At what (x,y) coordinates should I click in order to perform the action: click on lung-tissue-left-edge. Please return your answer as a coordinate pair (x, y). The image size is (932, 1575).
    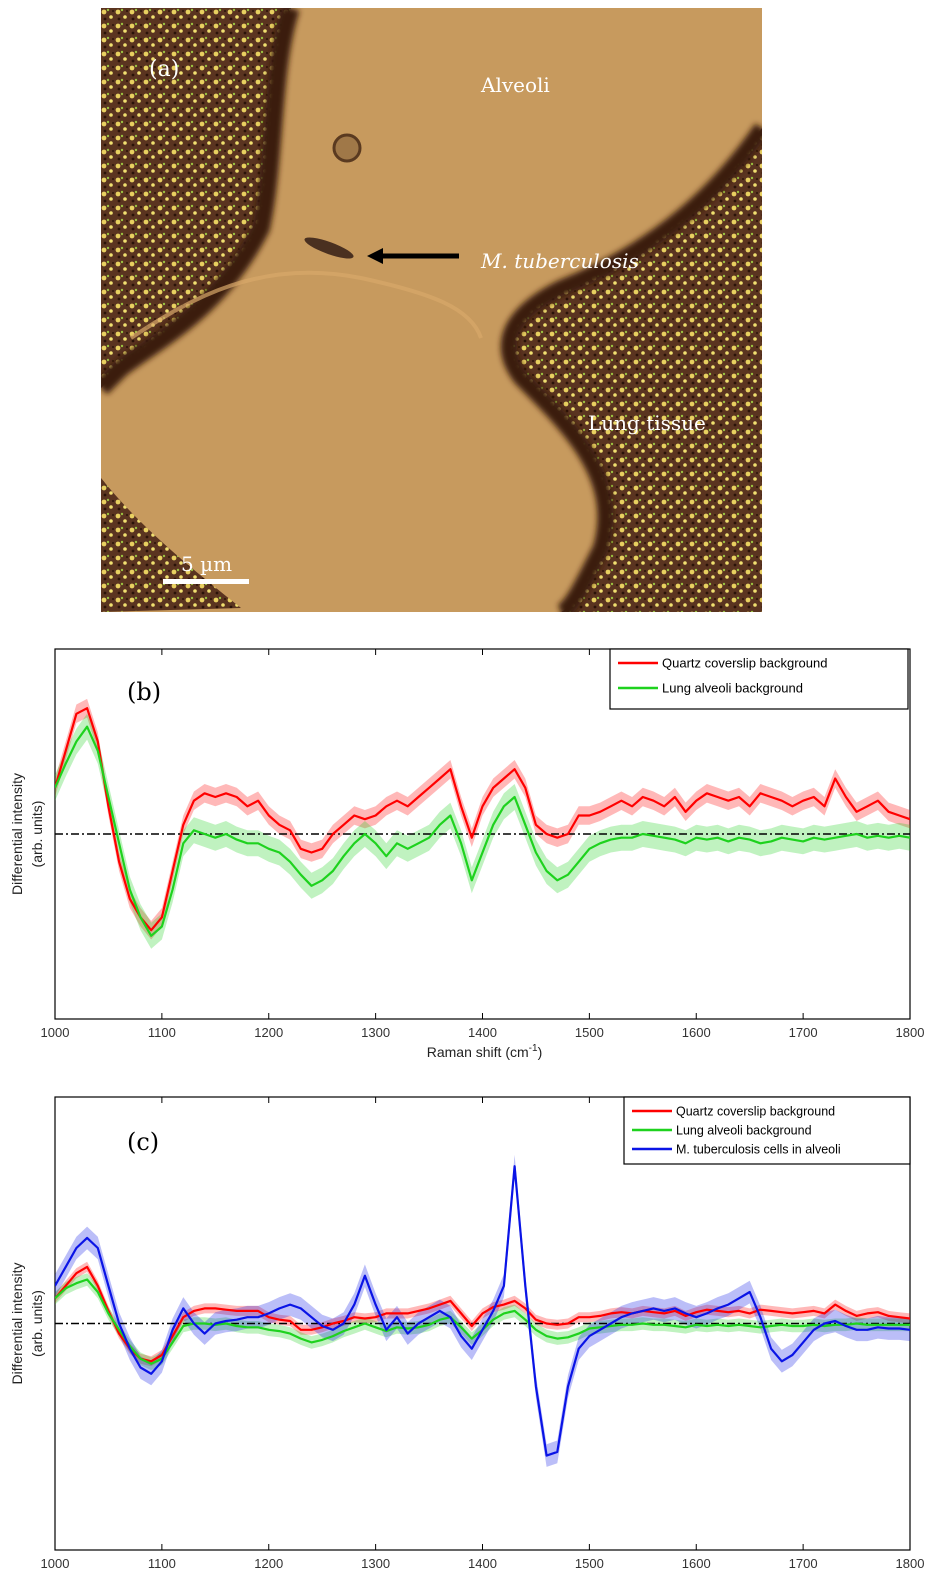
    Looking at the image, I should click on (200, 201).